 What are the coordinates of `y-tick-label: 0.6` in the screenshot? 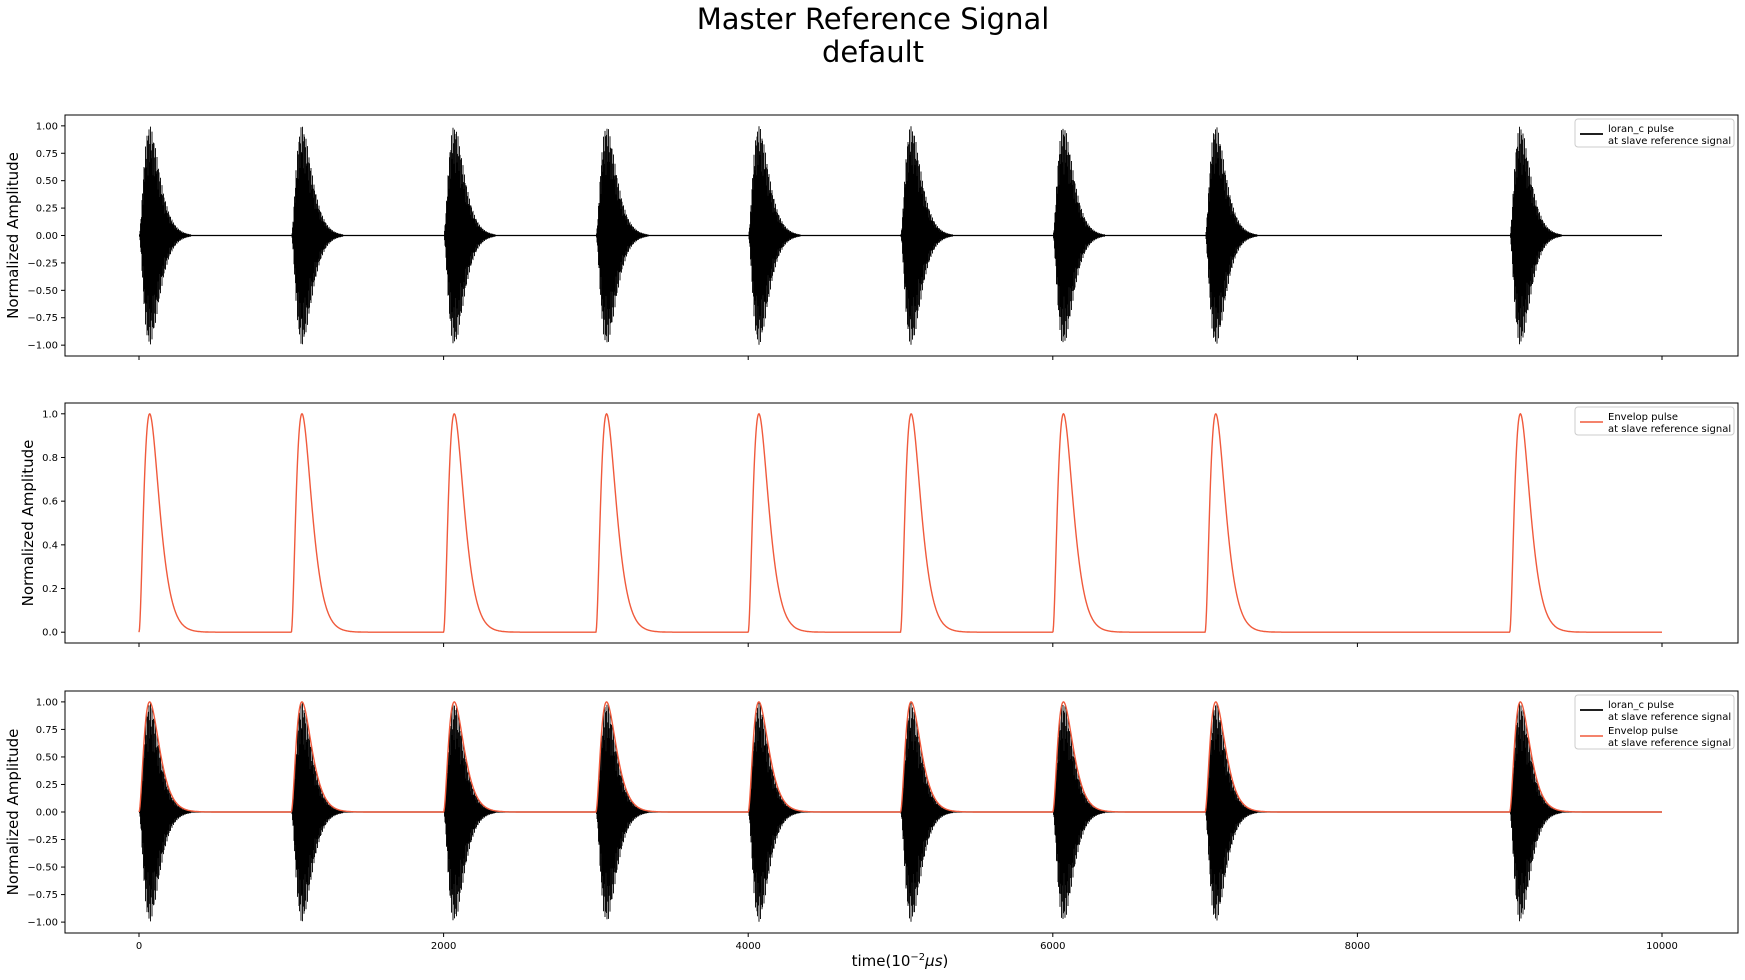 It's located at (50, 502).